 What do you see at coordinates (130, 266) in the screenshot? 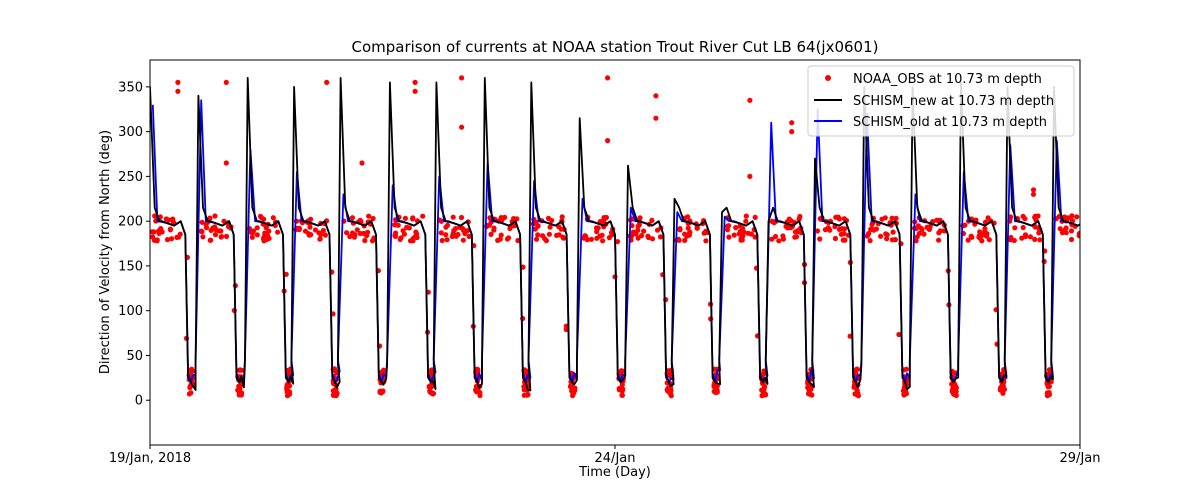
I see `y-tick-label: 150` at bounding box center [130, 266].